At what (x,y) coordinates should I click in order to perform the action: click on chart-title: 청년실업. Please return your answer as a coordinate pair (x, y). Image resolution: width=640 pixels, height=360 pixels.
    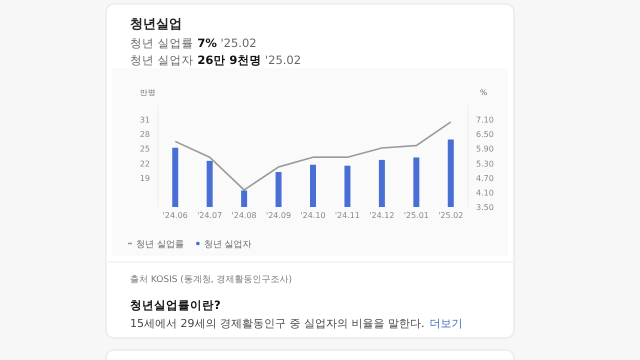
    Looking at the image, I should click on (156, 24).